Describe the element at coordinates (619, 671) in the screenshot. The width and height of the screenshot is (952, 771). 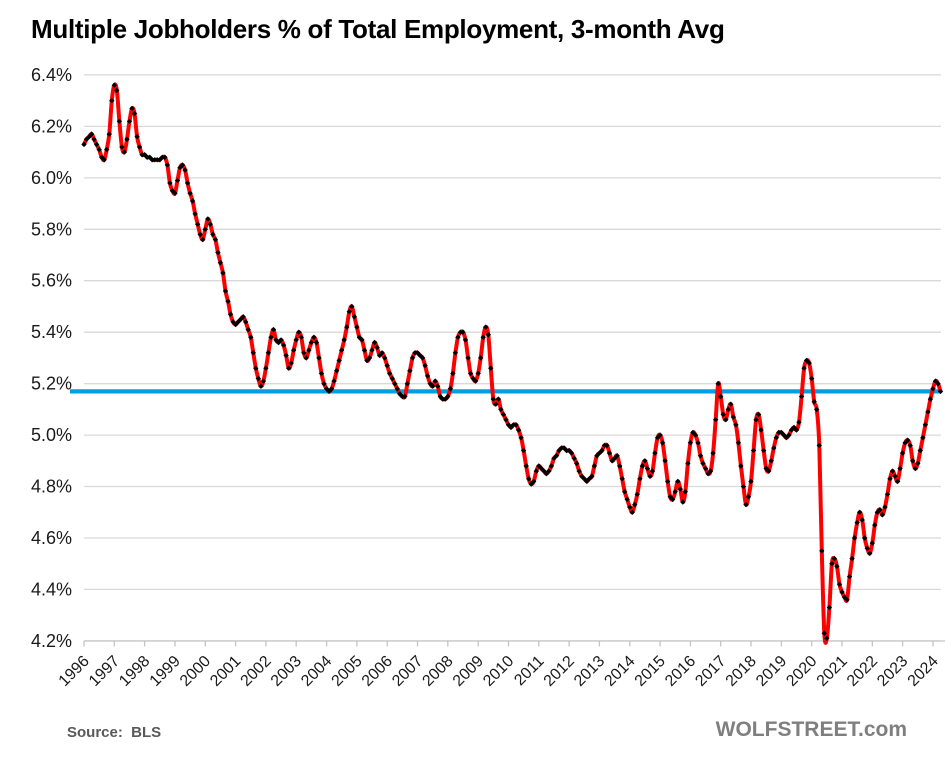
I see `x-tick-label: 2014` at that location.